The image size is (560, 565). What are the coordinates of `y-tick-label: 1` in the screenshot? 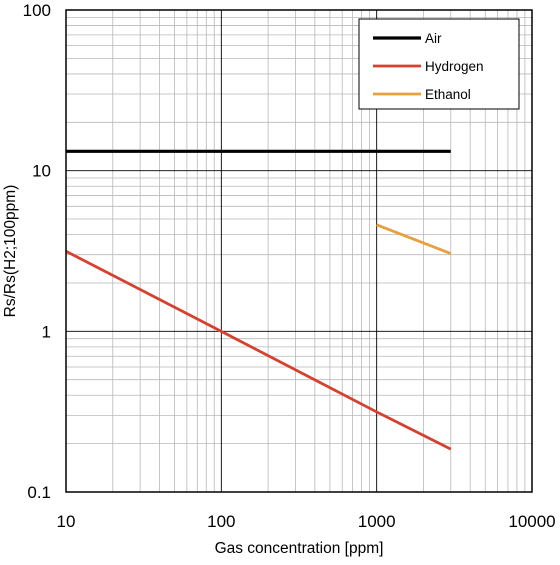 It's located at (46, 331).